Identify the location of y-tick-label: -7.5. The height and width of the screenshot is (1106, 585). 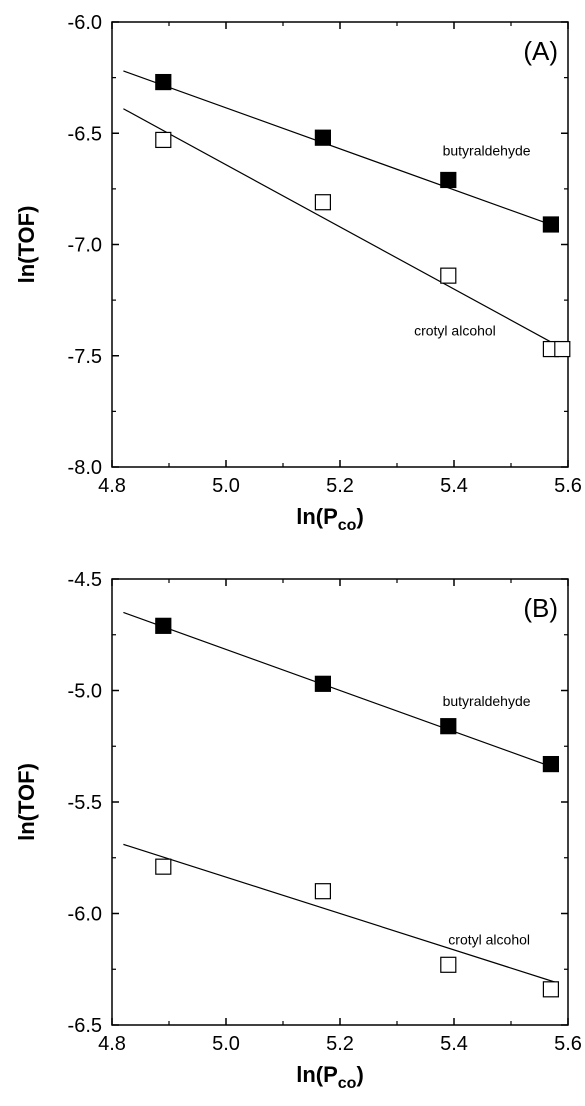
(85, 357).